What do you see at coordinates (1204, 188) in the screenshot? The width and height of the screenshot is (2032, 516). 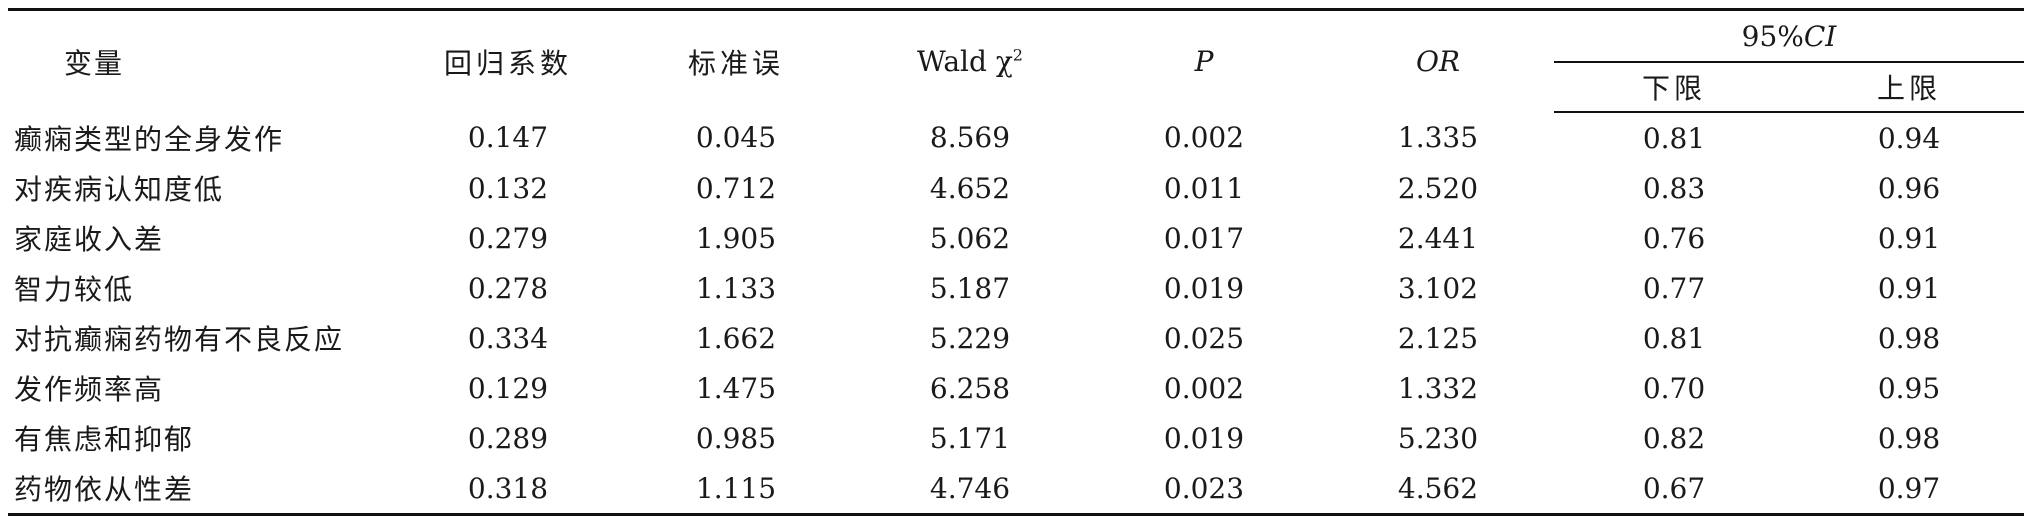 I see `p-value-cell: 0.011` at bounding box center [1204, 188].